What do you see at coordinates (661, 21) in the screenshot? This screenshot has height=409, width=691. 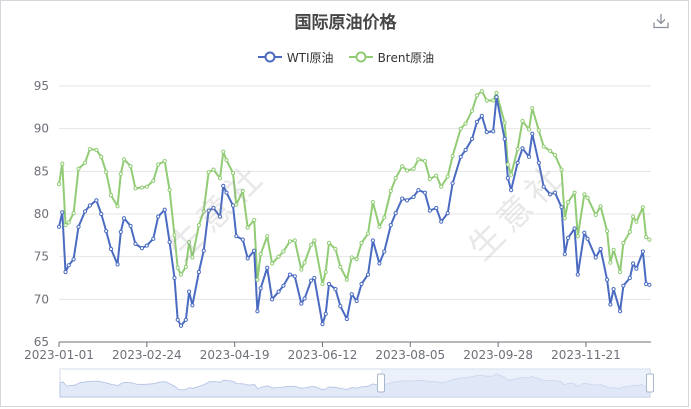 I see `download-icon` at bounding box center [661, 21].